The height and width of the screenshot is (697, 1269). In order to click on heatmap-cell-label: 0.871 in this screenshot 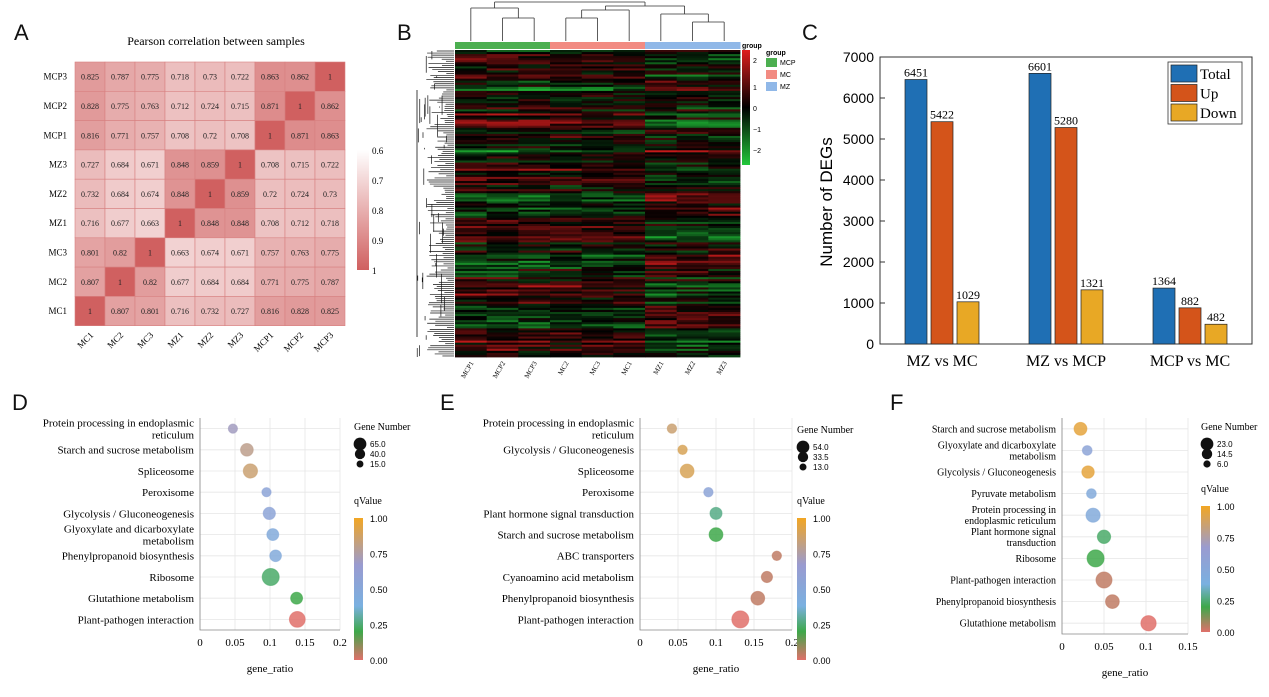, I will do `click(300, 135)`.